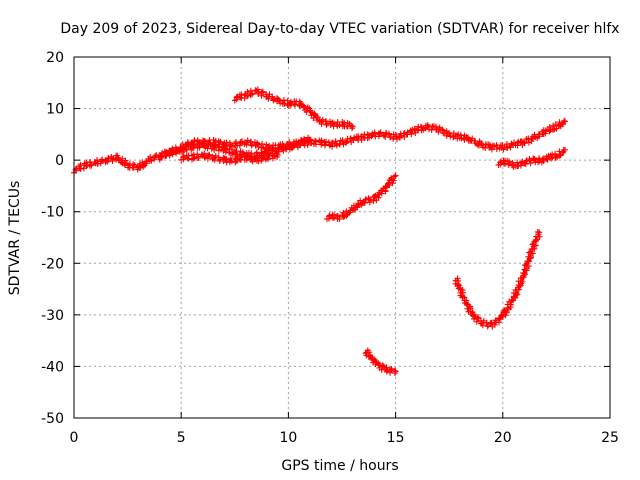  Describe the element at coordinates (503, 438) in the screenshot. I see `x-tick-label: 20` at that location.